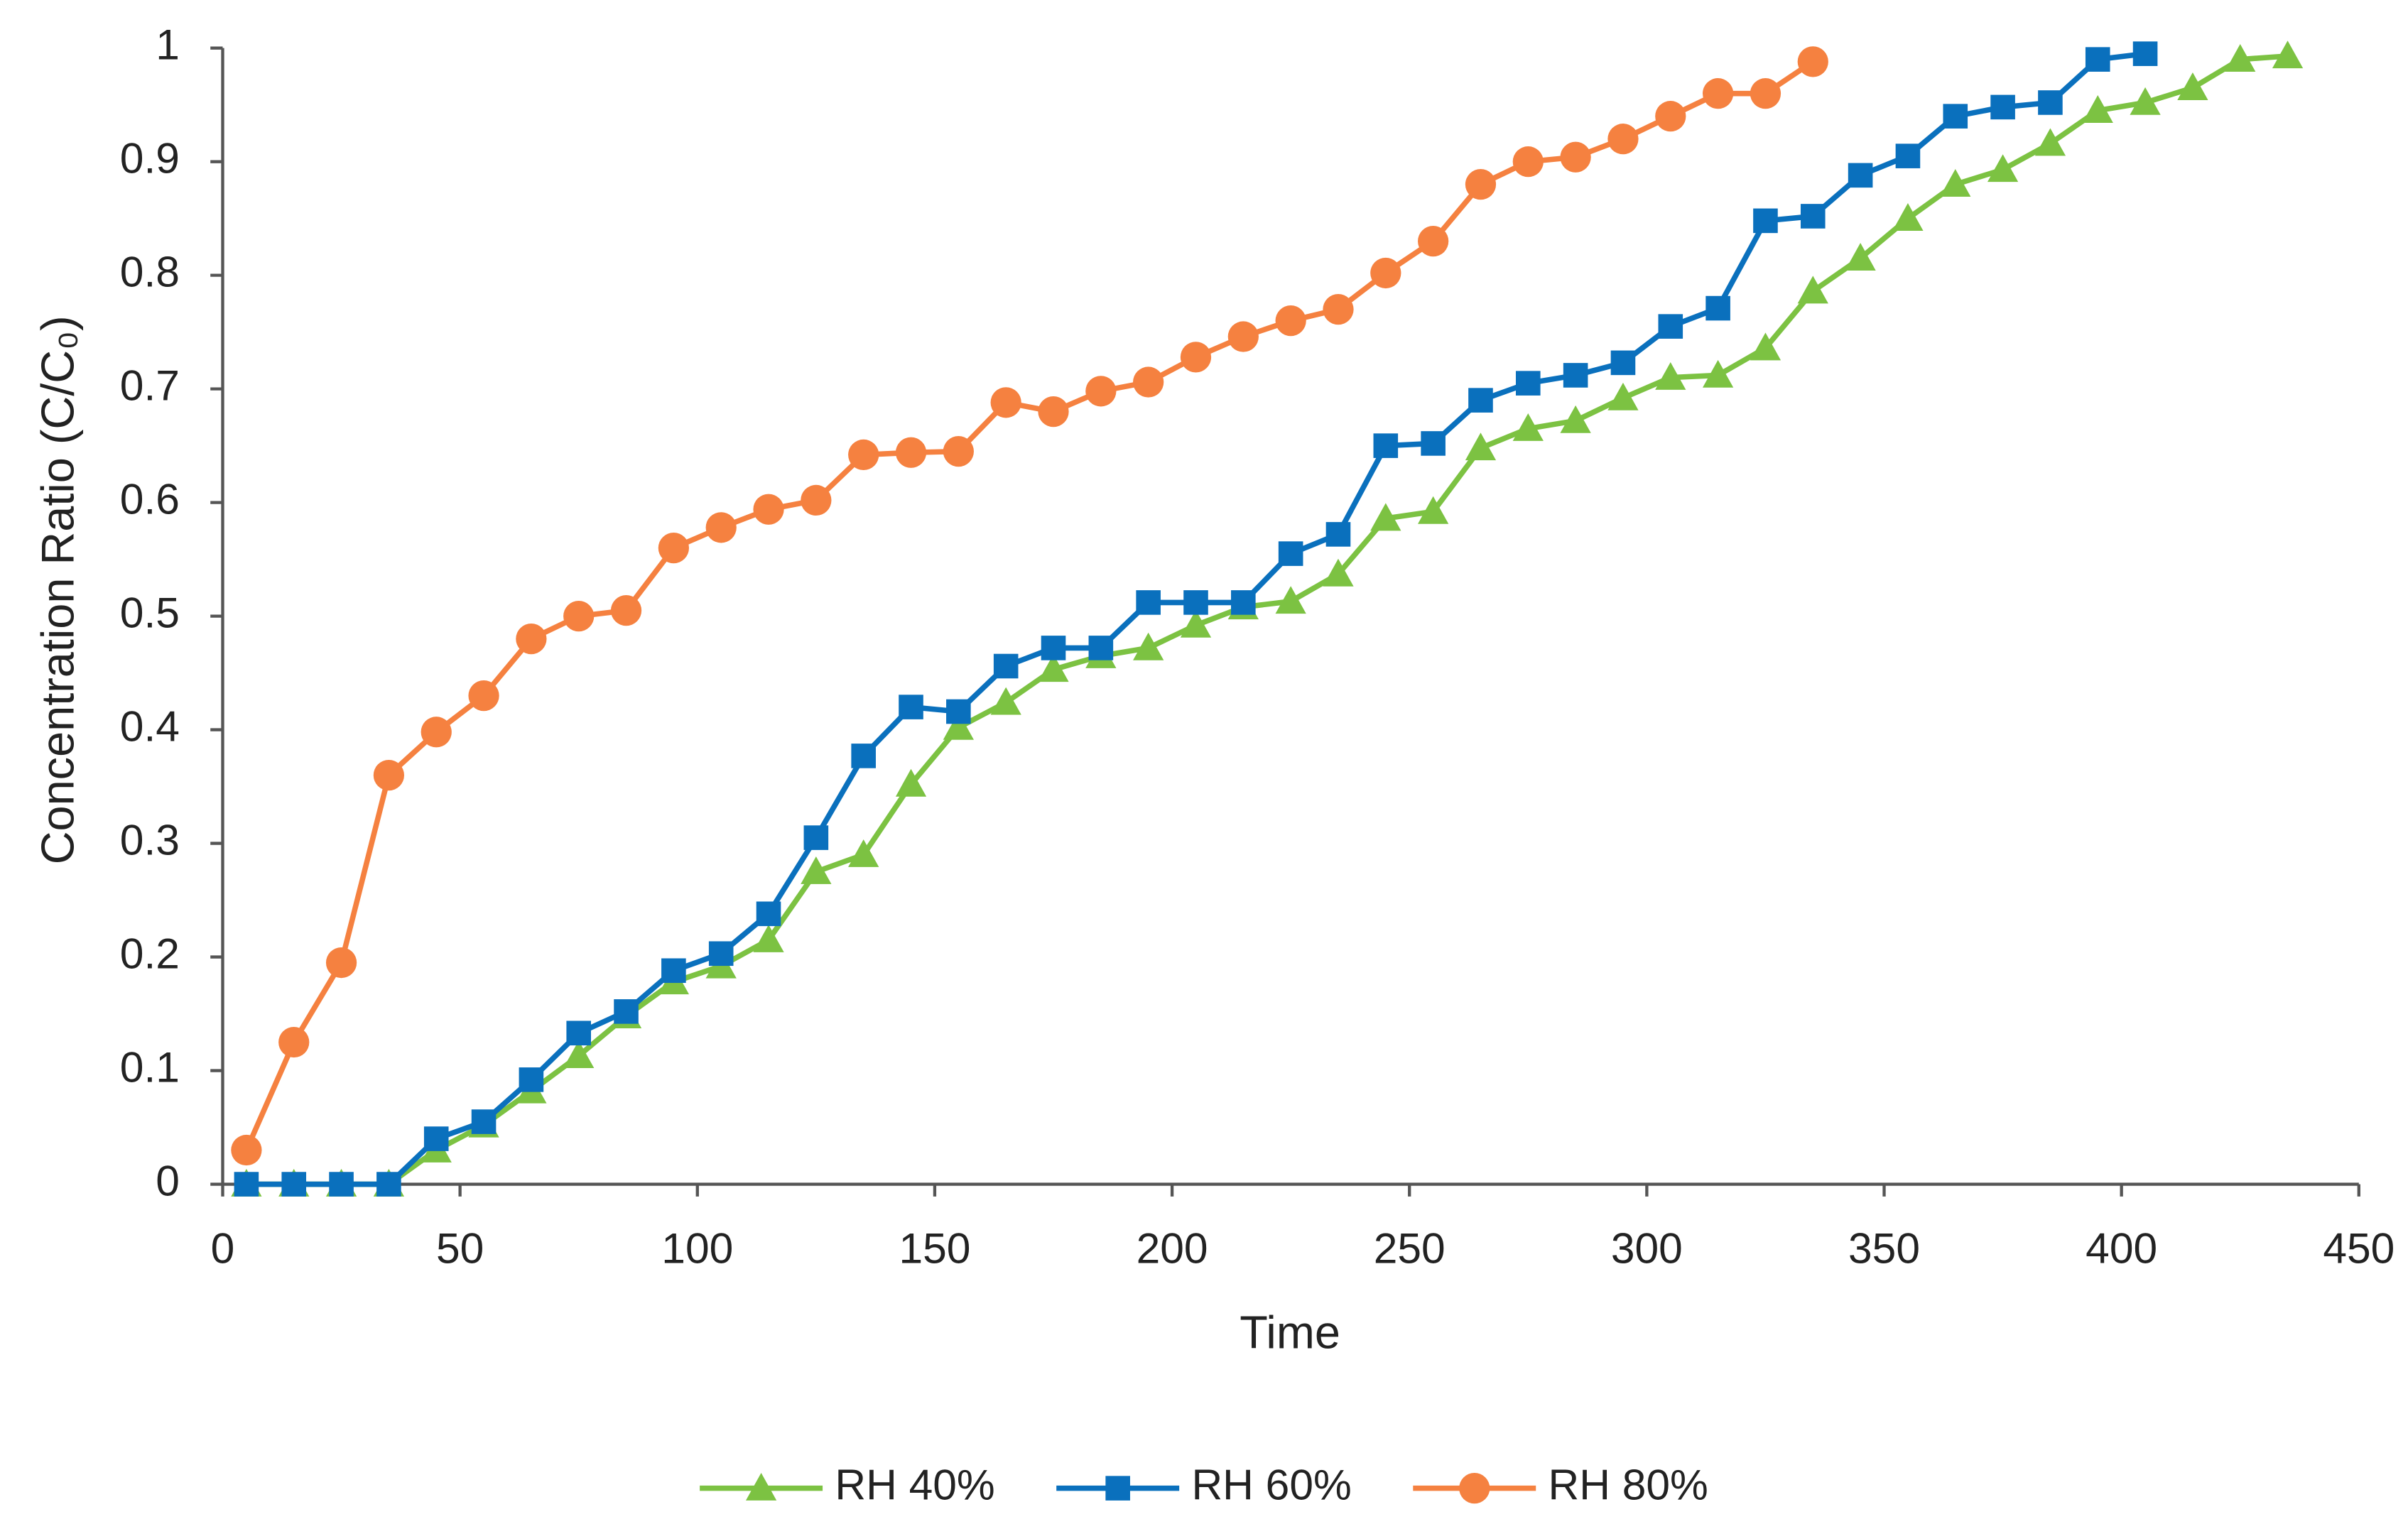 This screenshot has height=1524, width=2408. What do you see at coordinates (2122, 1249) in the screenshot?
I see `x-tick-label: 400` at bounding box center [2122, 1249].